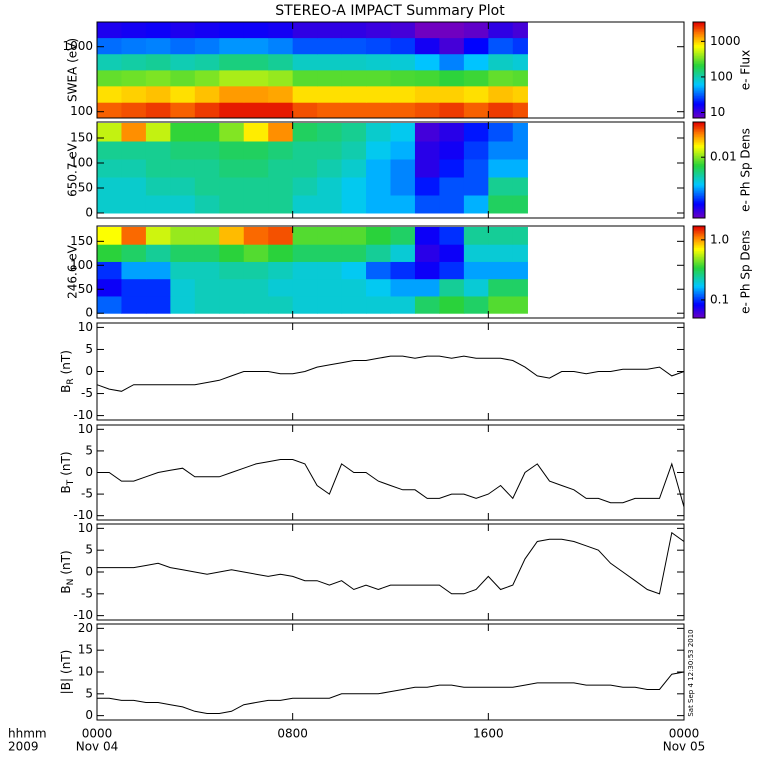 The image size is (780, 780). What do you see at coordinates (71, 482) in the screenshot?
I see `y-axis-label-sub: T` at bounding box center [71, 482].